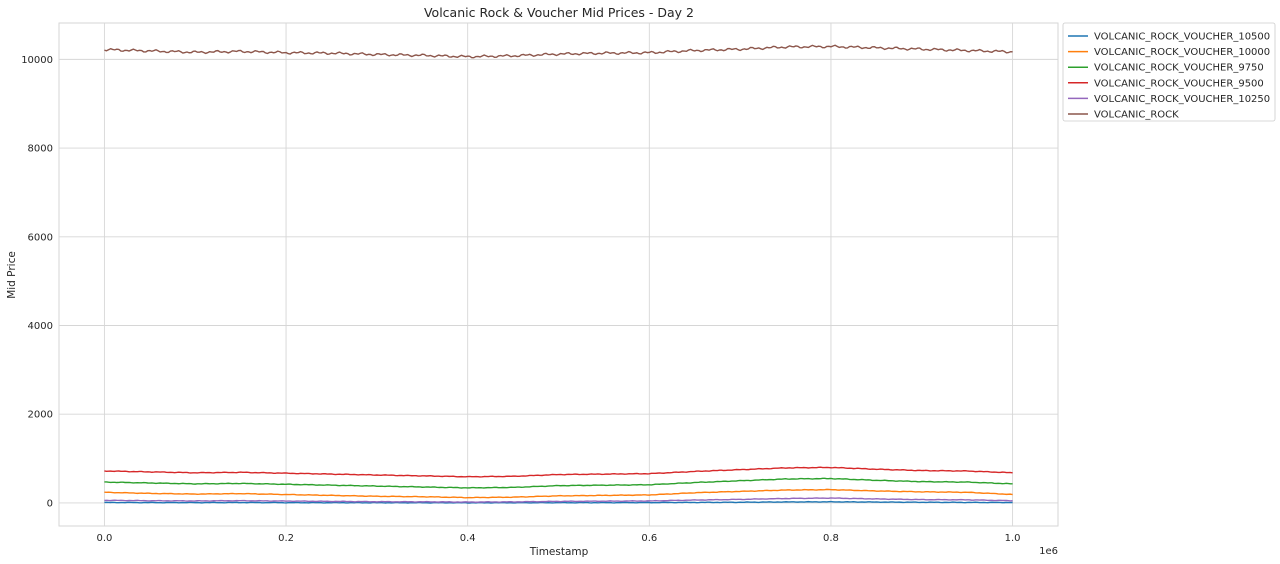 Image resolution: width=1280 pixels, height=564 pixels. I want to click on x-axis-label: Timestamp, so click(559, 552).